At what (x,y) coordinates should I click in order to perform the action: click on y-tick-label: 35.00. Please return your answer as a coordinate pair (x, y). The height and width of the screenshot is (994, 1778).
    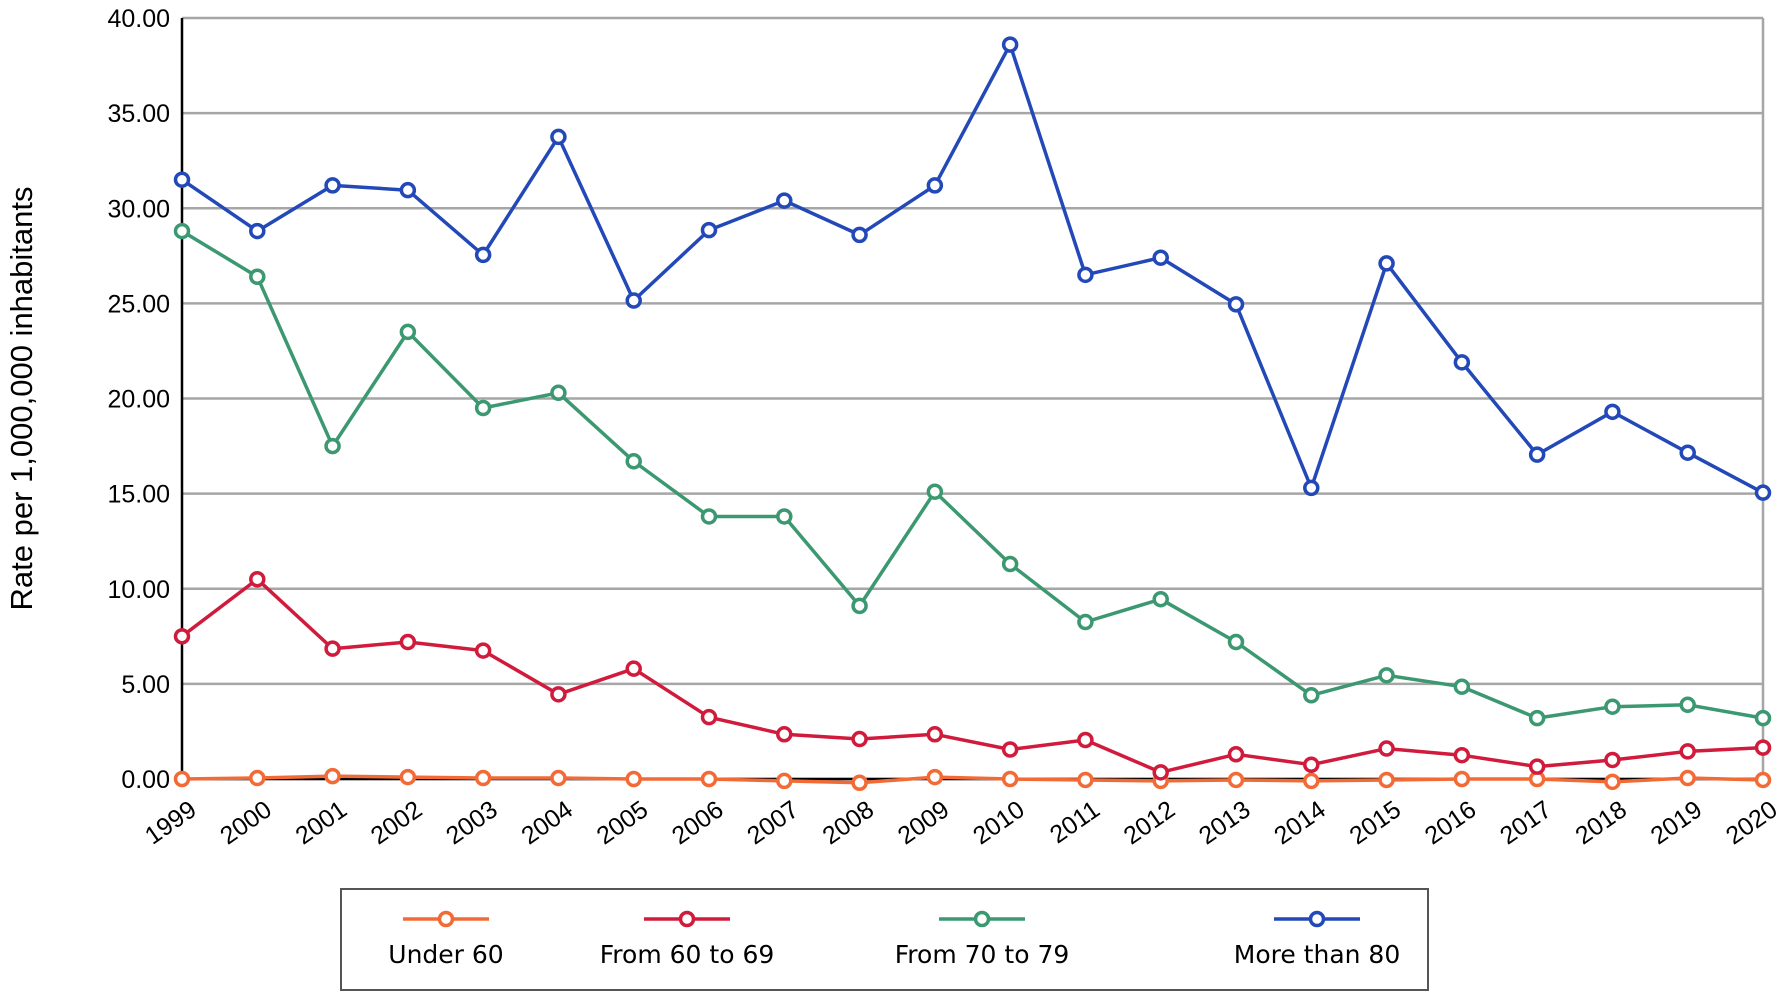
    Looking at the image, I should click on (138, 114).